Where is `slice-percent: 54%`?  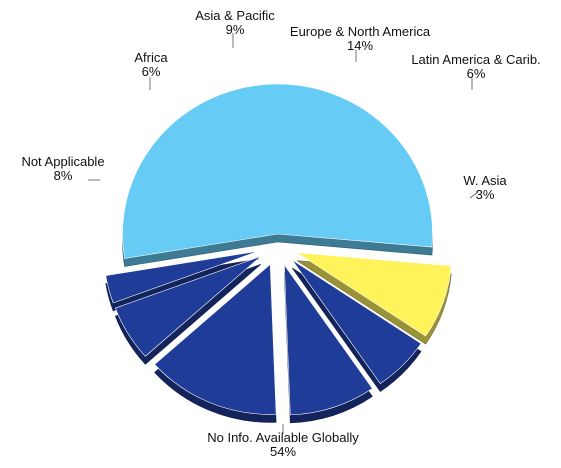
slice-percent: 54% is located at coordinates (283, 451).